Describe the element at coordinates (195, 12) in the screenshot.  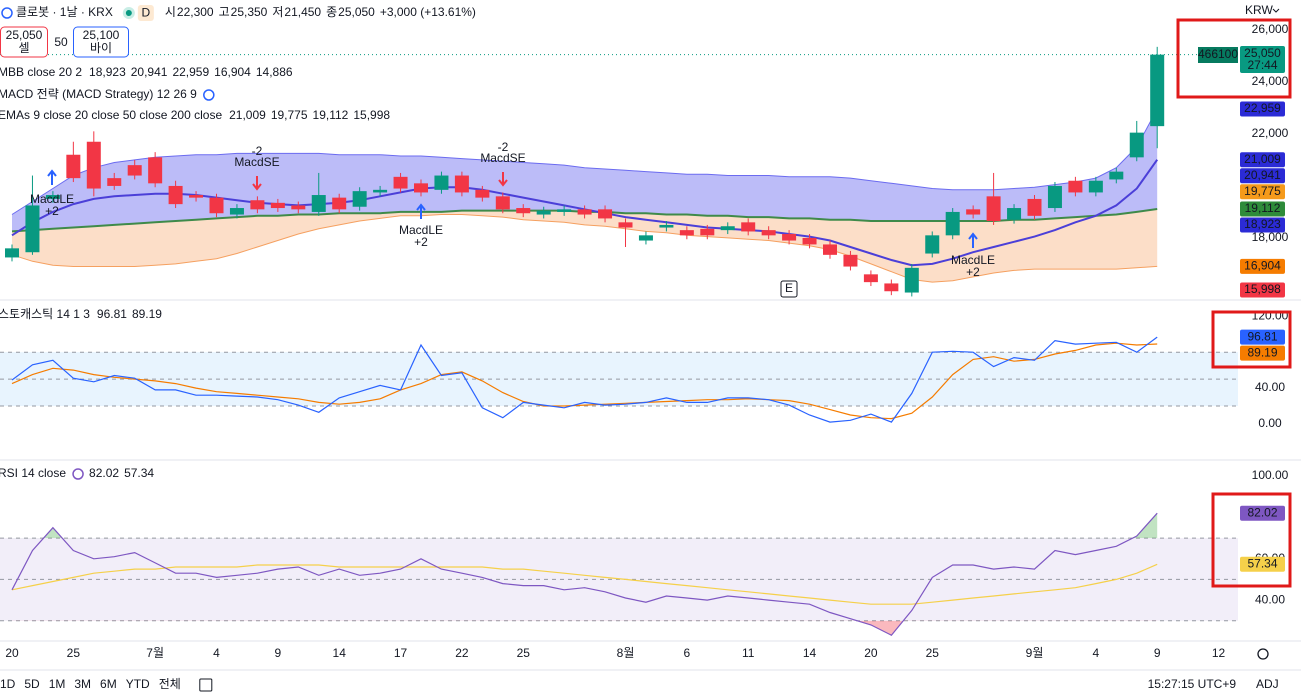
I see `ohlc-value: 22,300` at that location.